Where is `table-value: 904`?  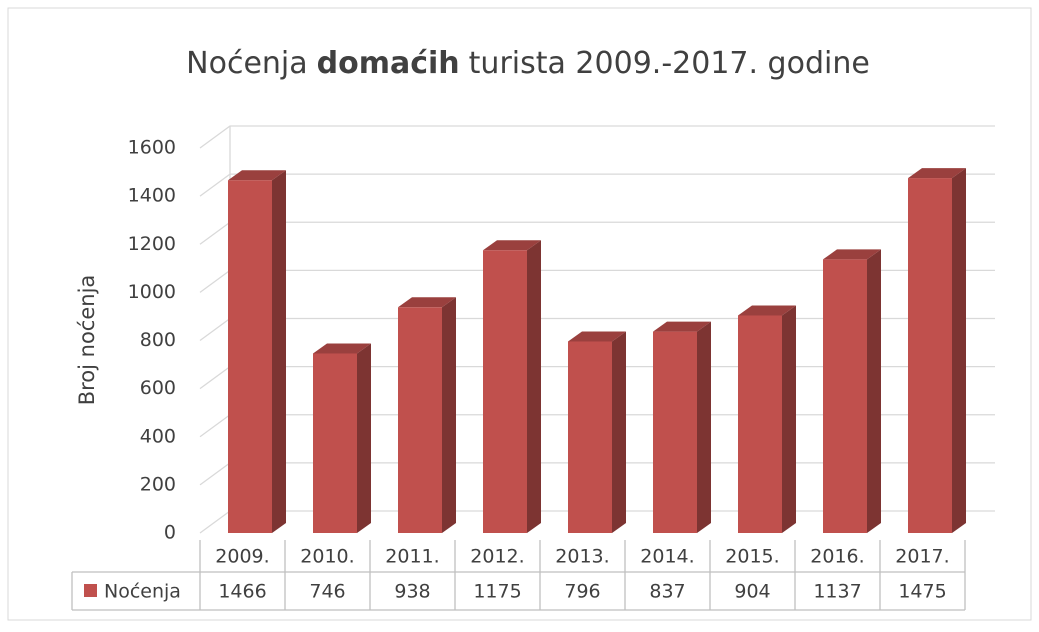 table-value: 904 is located at coordinates (752, 592).